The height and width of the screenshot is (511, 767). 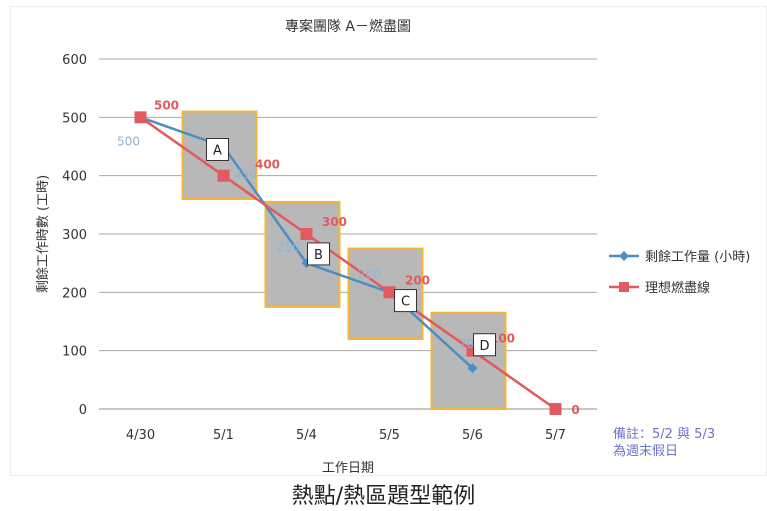 I want to click on y-tick-label: 600, so click(x=74, y=60).